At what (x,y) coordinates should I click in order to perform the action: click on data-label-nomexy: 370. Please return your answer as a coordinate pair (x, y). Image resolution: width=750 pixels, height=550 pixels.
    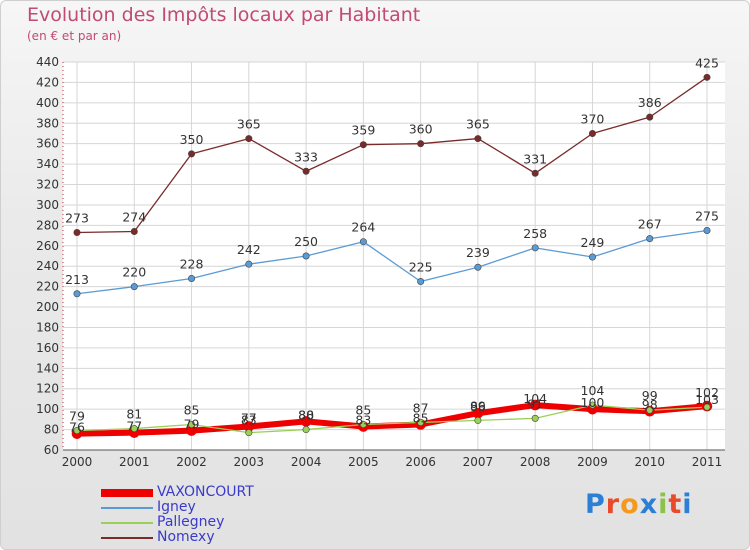
    Looking at the image, I should click on (593, 118).